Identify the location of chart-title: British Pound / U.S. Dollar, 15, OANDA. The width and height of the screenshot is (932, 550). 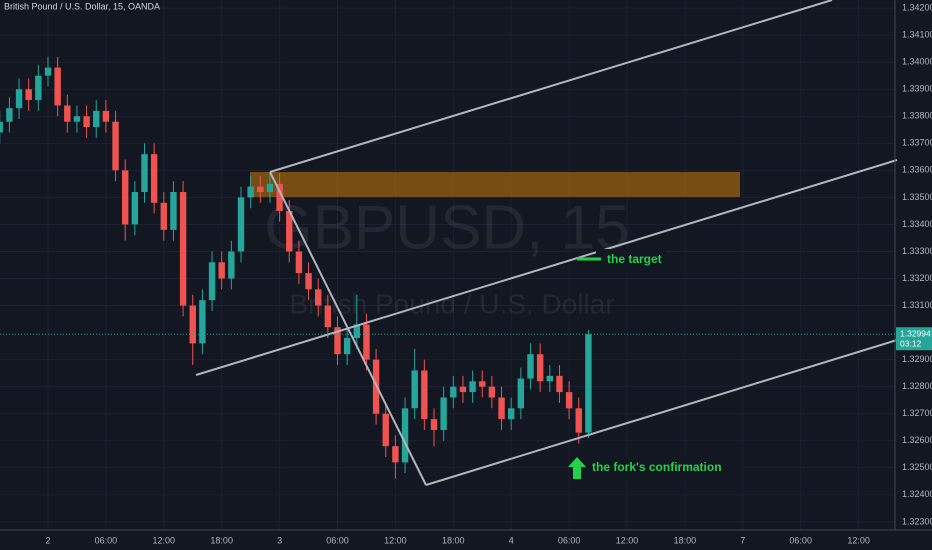
(82, 6).